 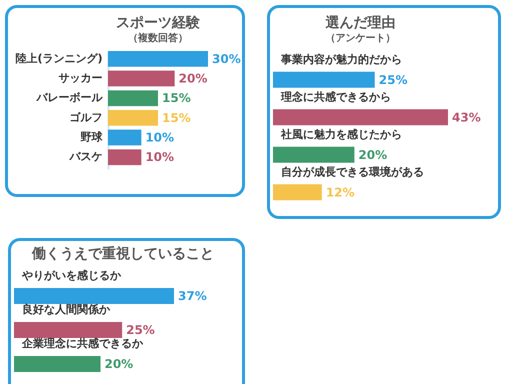 I want to click on y-tick-label: バスケ, so click(x=85, y=157).